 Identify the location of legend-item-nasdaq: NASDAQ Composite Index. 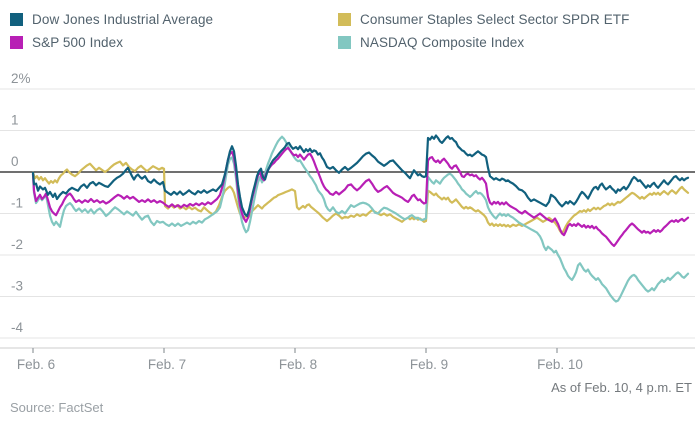
(484, 42).